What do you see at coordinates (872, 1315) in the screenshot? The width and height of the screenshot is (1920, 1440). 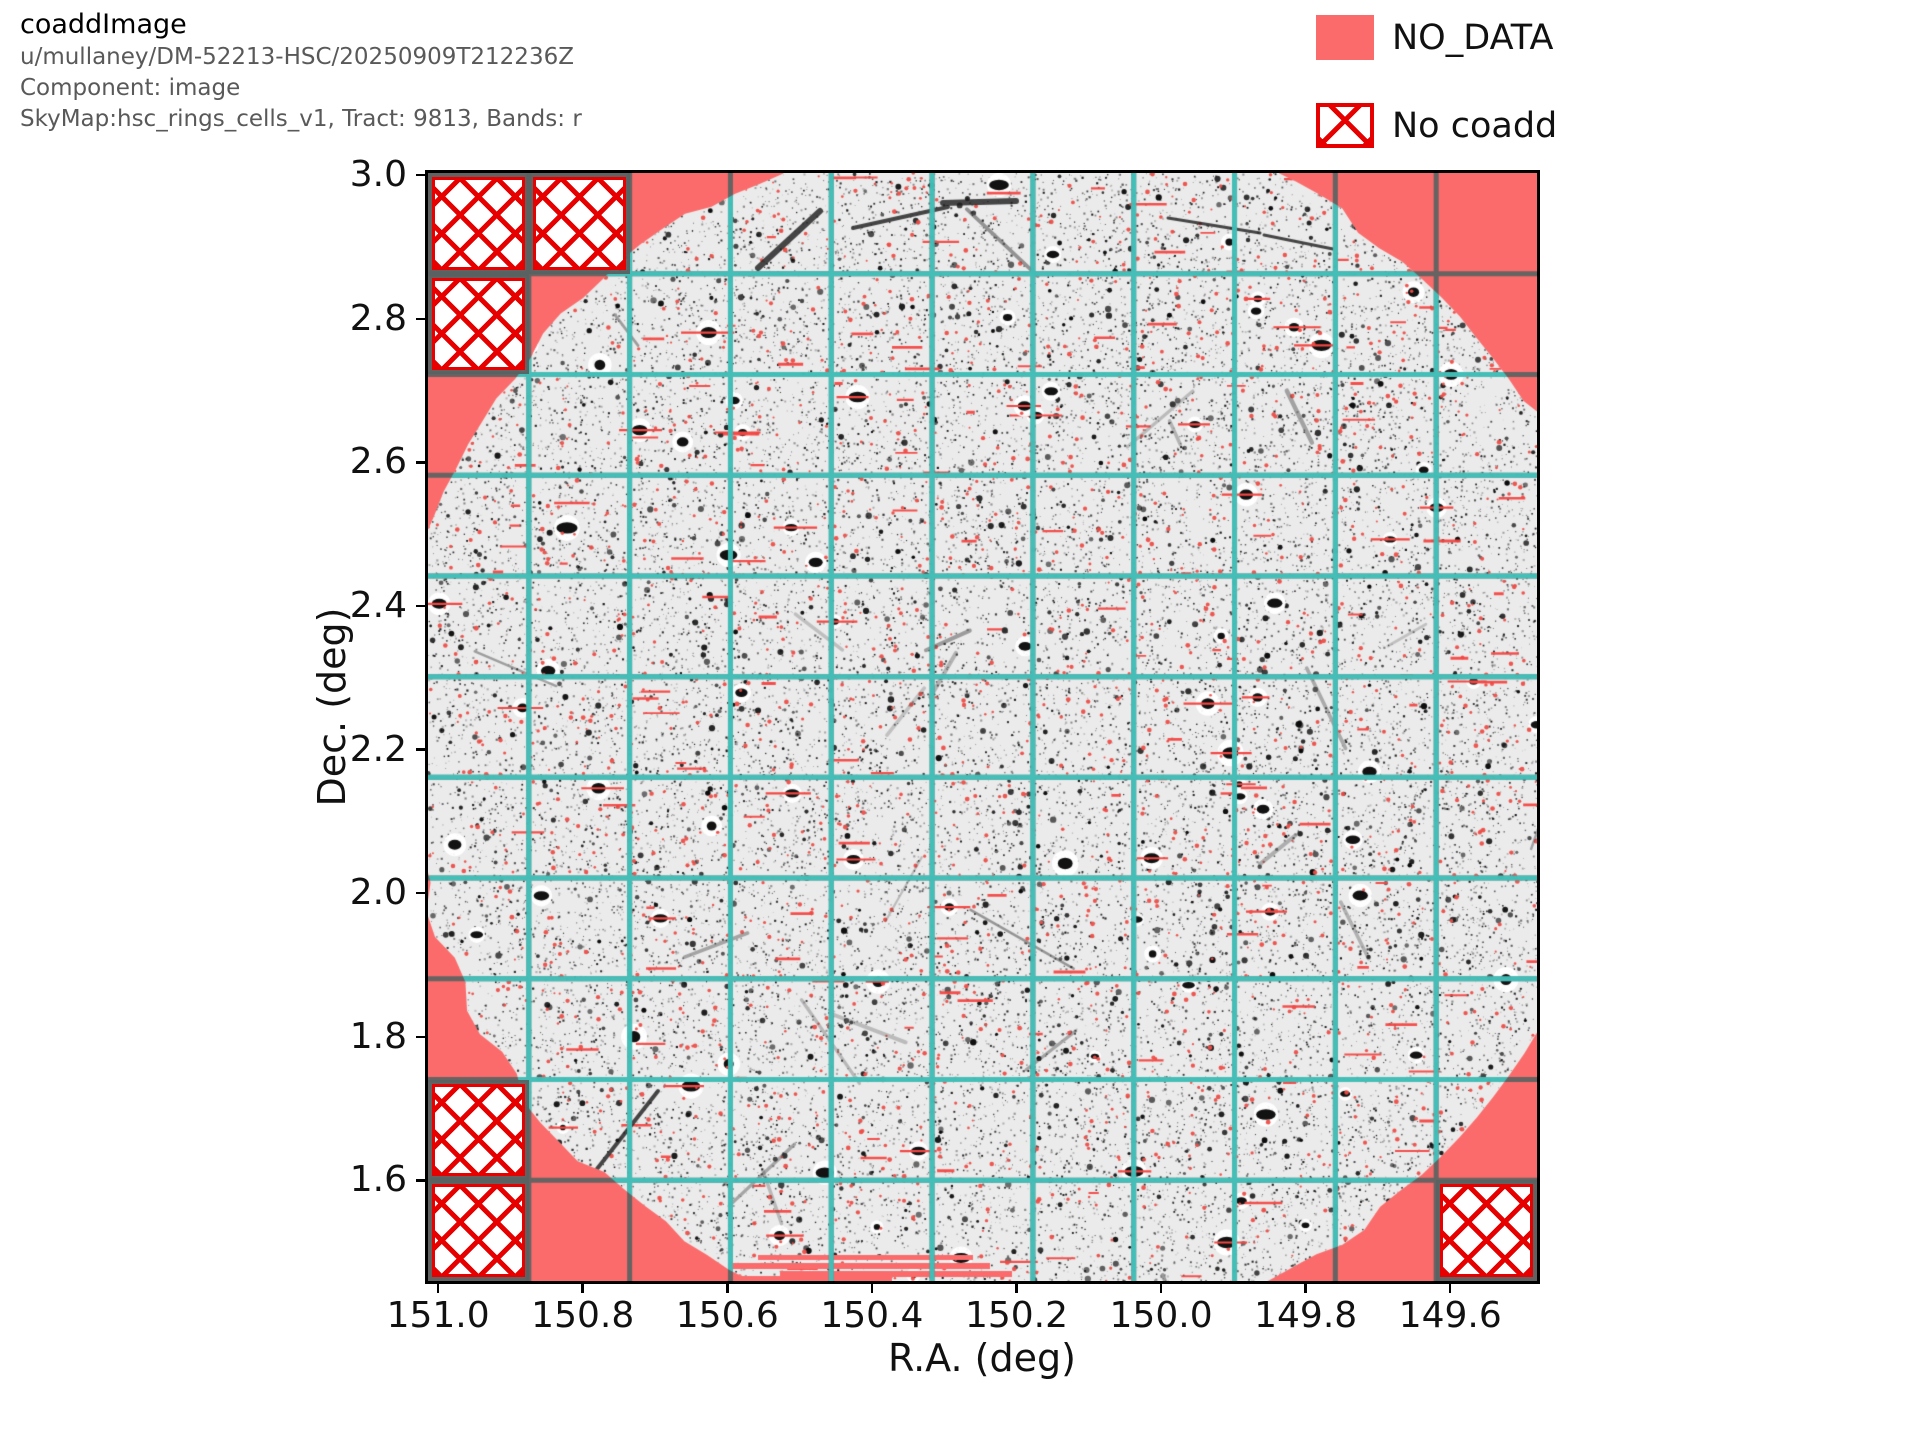 I see `x-tick-label: 150.4` at bounding box center [872, 1315].